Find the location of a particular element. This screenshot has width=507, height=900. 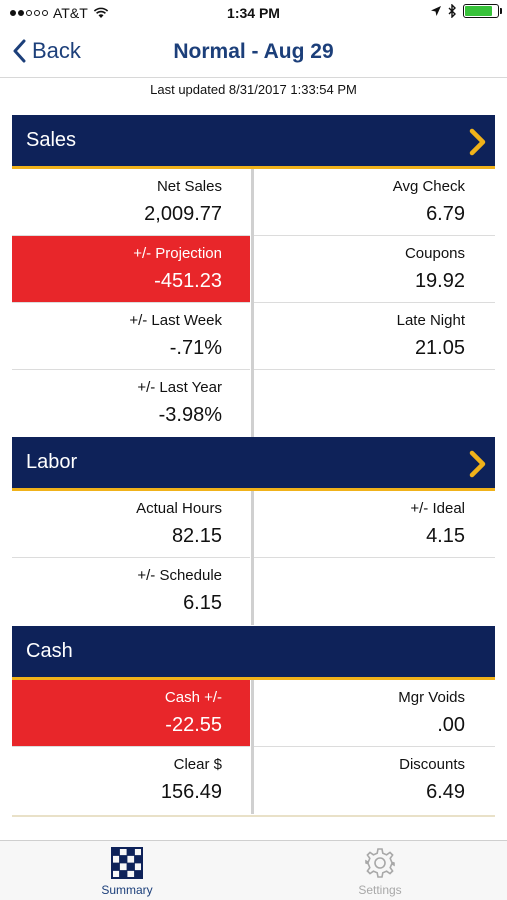

last-updated-text: Last updated 8/31/2017 1:33:54 PM is located at coordinates (253, 89).